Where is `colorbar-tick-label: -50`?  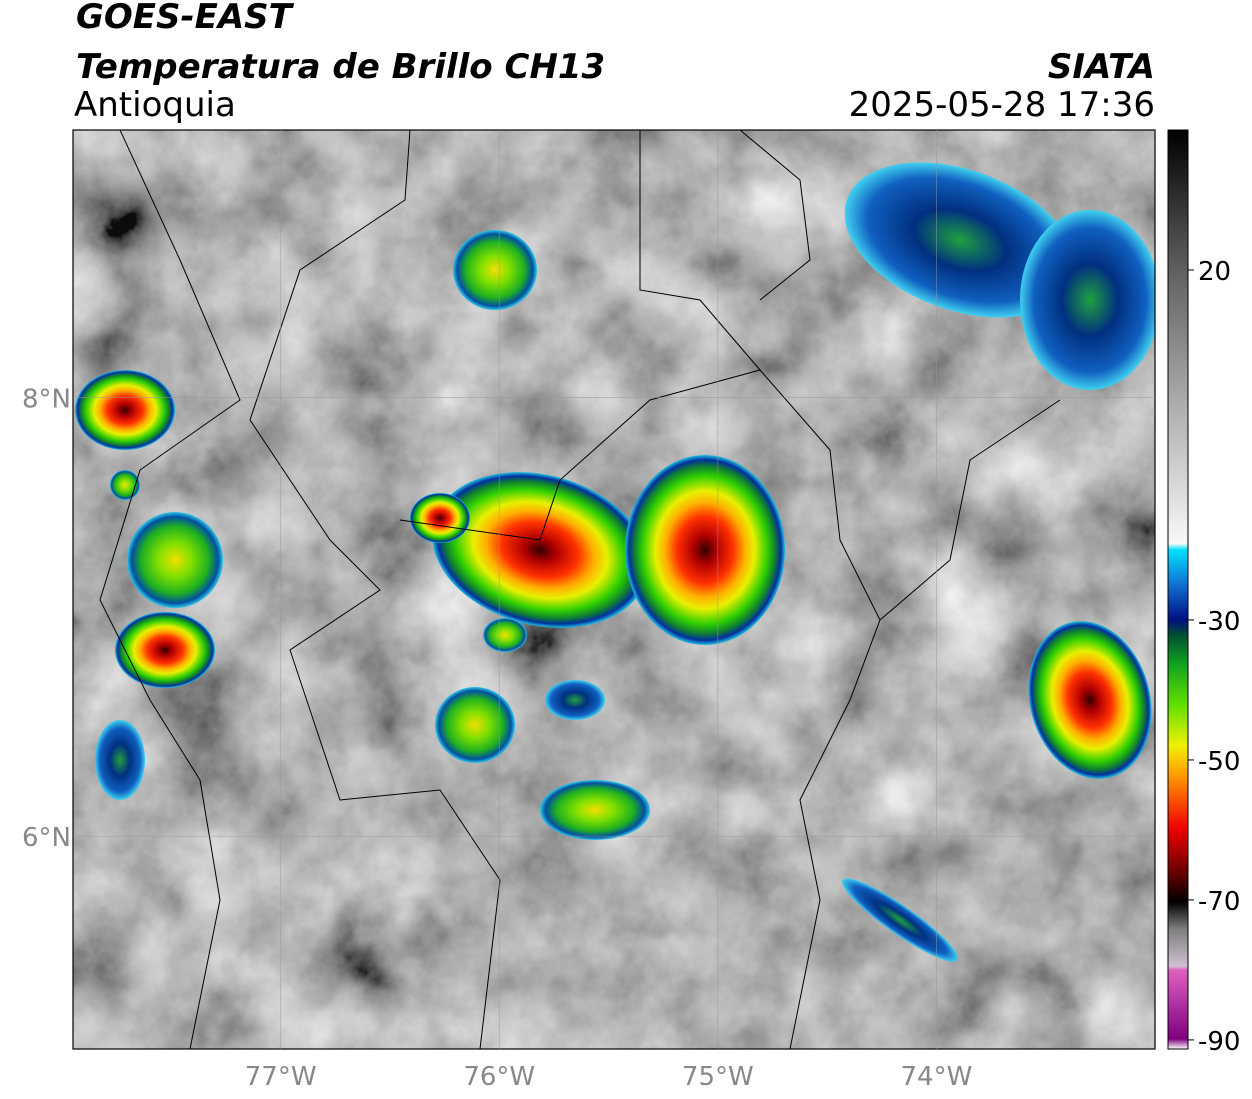
colorbar-tick-label: -50 is located at coordinates (1219, 762).